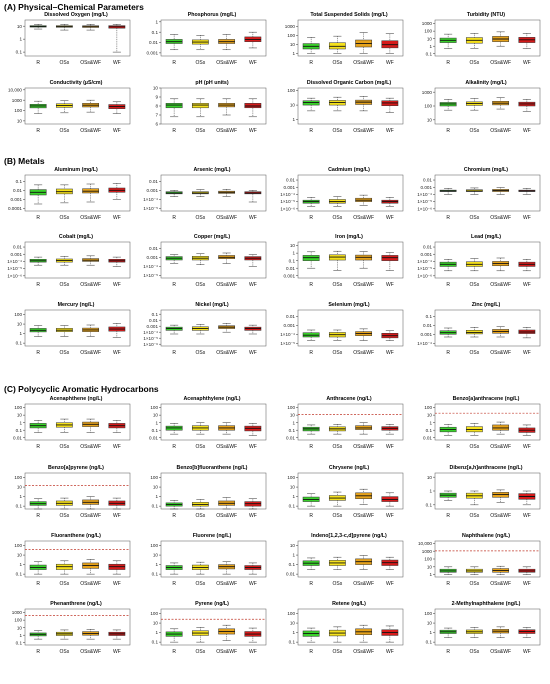 This screenshot has width=550, height=684. What do you see at coordinates (339, 493) in the screenshot?
I see `box-plot-panel: Chrysene (ng/L) 0.1 1 10 100 R OSs OSs&WF WF` at bounding box center [339, 493].